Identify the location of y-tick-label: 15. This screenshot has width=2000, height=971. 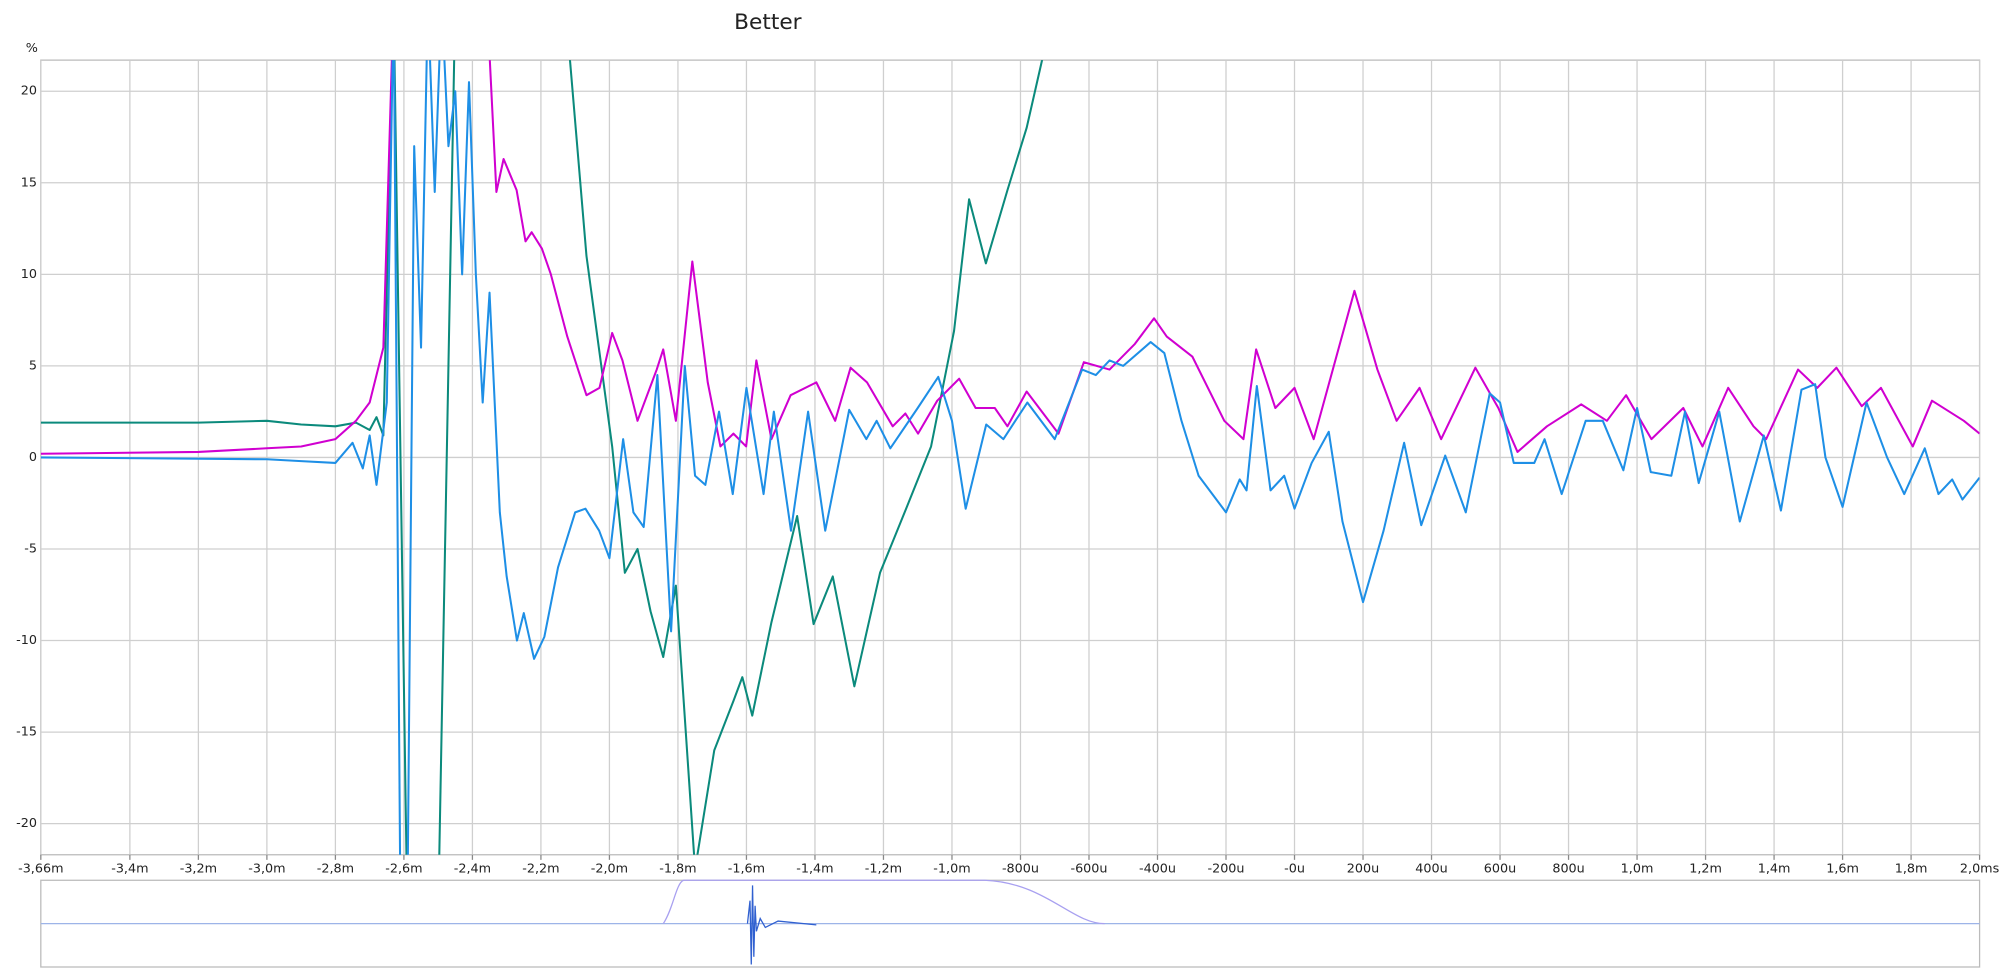
(29, 182).